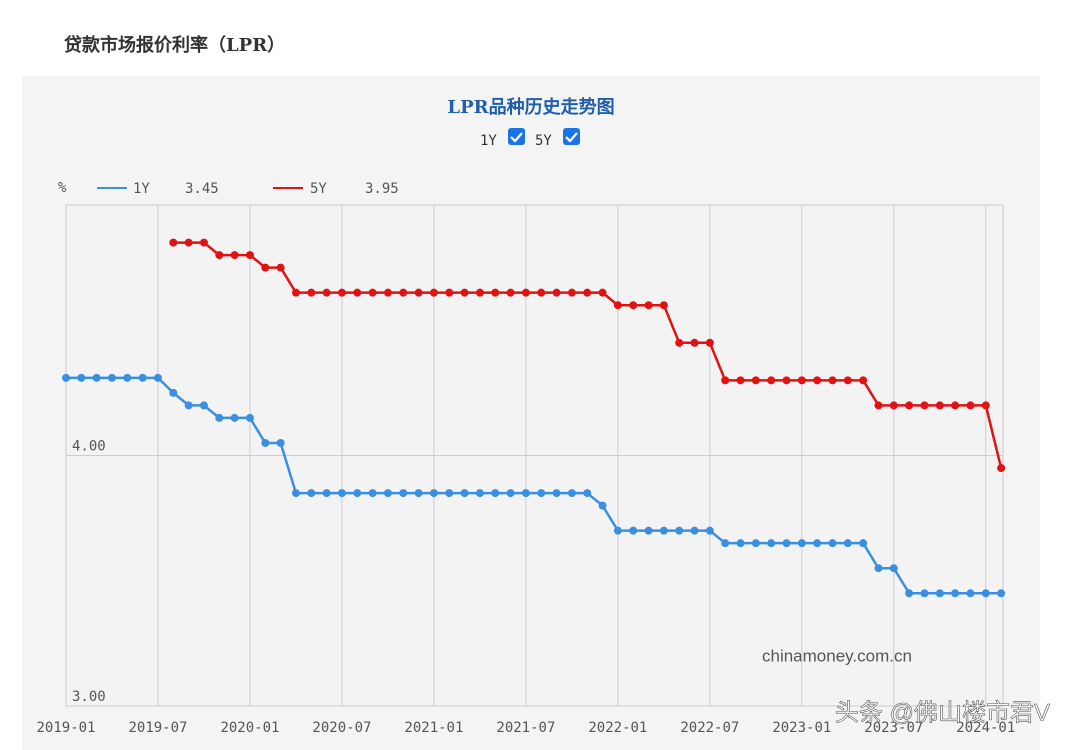  What do you see at coordinates (141, 189) in the screenshot?
I see `legend-label: 1Y` at bounding box center [141, 189].